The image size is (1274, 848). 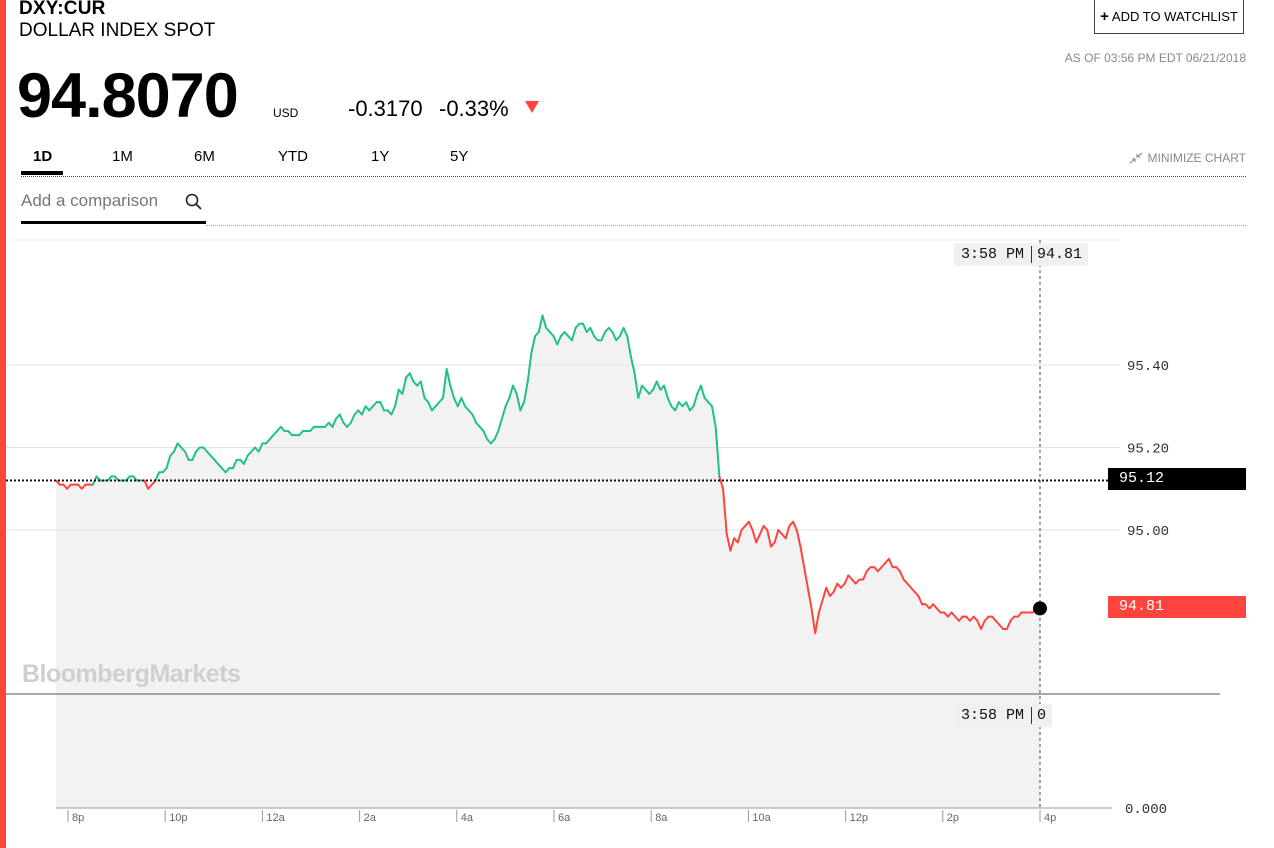 I want to click on comparison-search-field: Add a comparison, so click(x=113, y=205).